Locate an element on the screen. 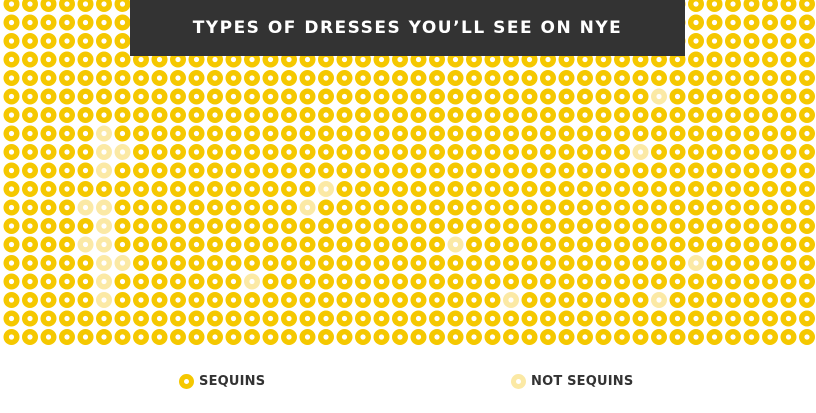 The width and height of the screenshot is (816, 413). legend-item-not-sequins: NOT SEQUINS is located at coordinates (572, 381).